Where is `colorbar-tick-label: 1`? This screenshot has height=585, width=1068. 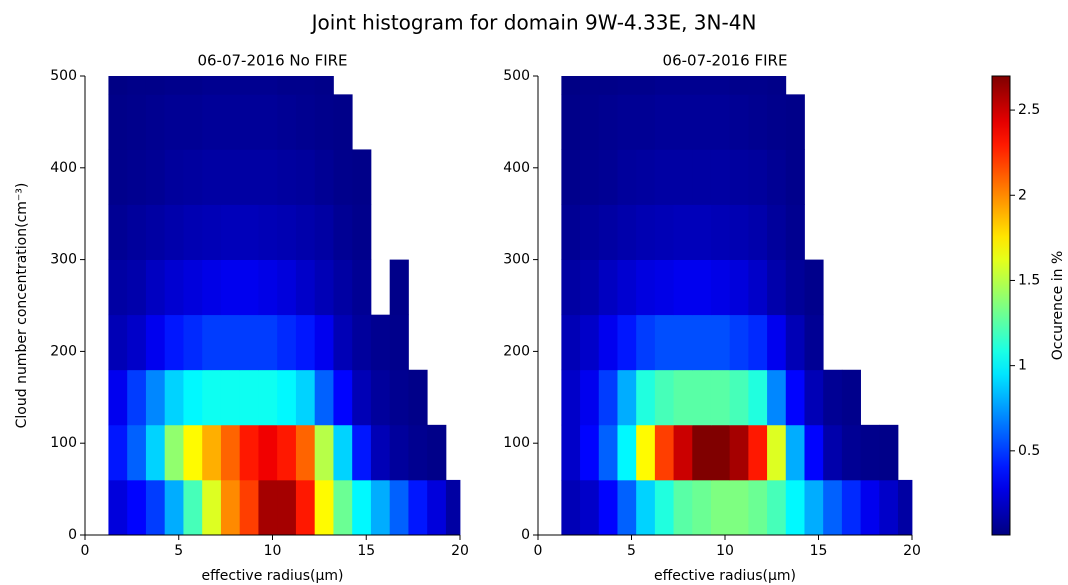 colorbar-tick-label: 1 is located at coordinates (1022, 366).